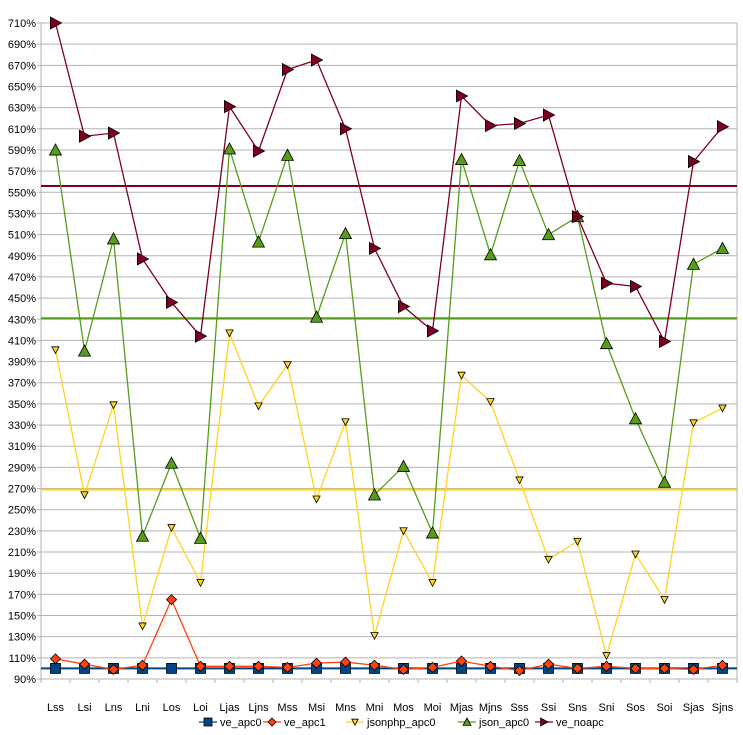 Image resolution: width=743 pixels, height=735 pixels. What do you see at coordinates (22, 66) in the screenshot?
I see `y-tick-label: 670%` at bounding box center [22, 66].